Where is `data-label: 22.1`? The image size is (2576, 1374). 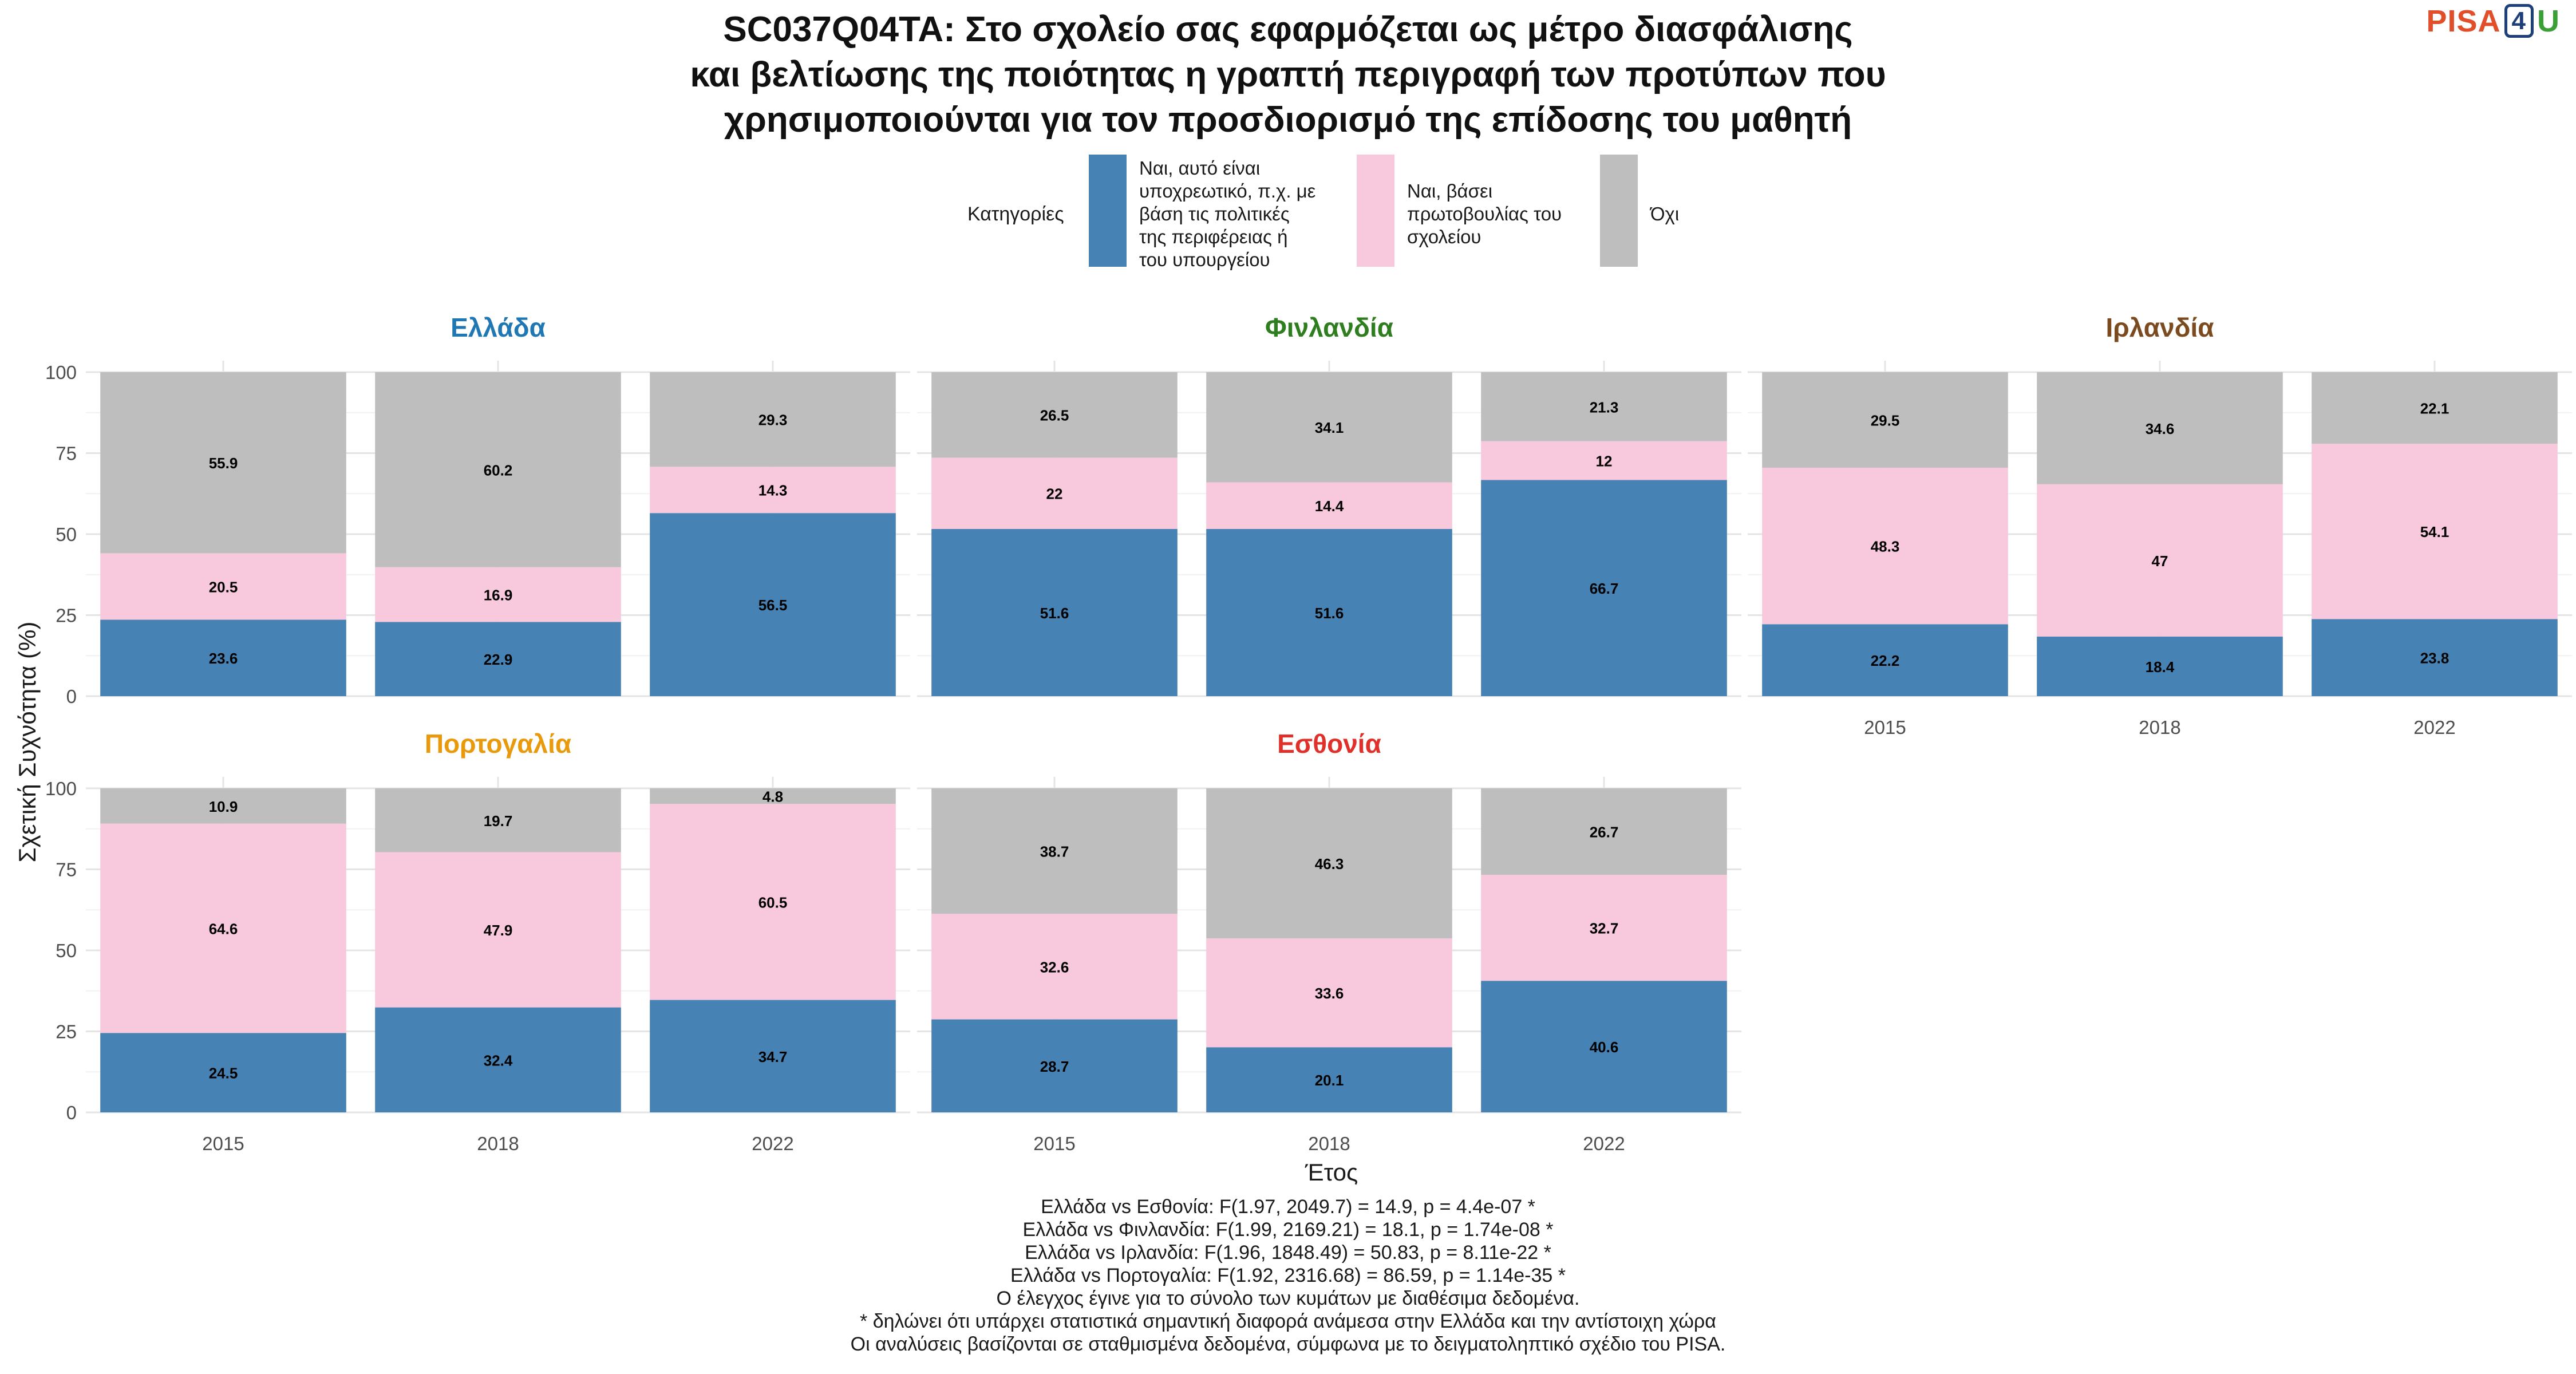
data-label: 22.1 is located at coordinates (2434, 408).